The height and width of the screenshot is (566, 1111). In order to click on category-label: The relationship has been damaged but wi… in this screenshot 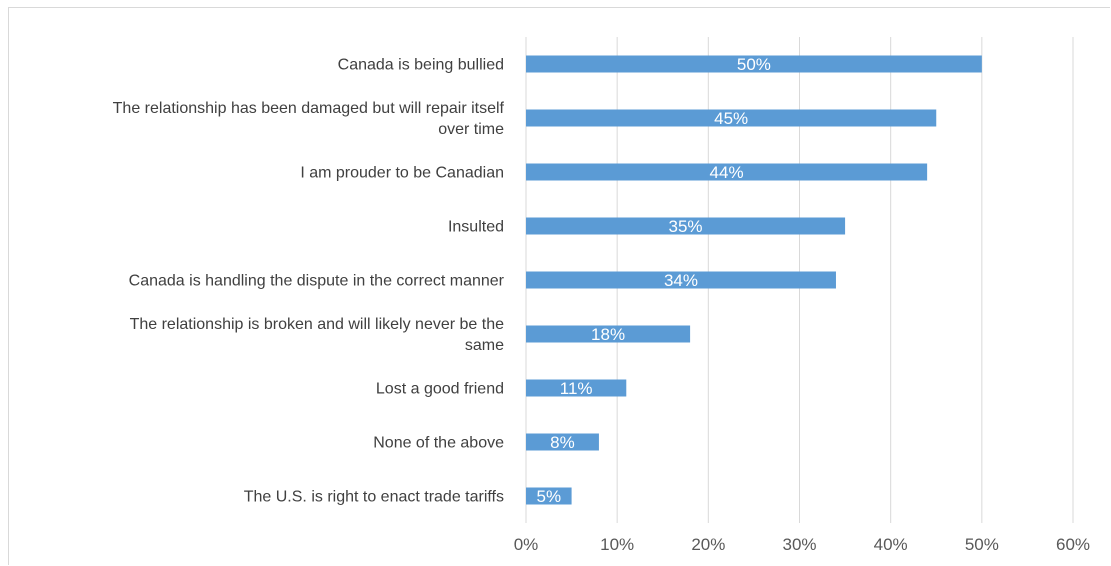, I will do `click(309, 119)`.